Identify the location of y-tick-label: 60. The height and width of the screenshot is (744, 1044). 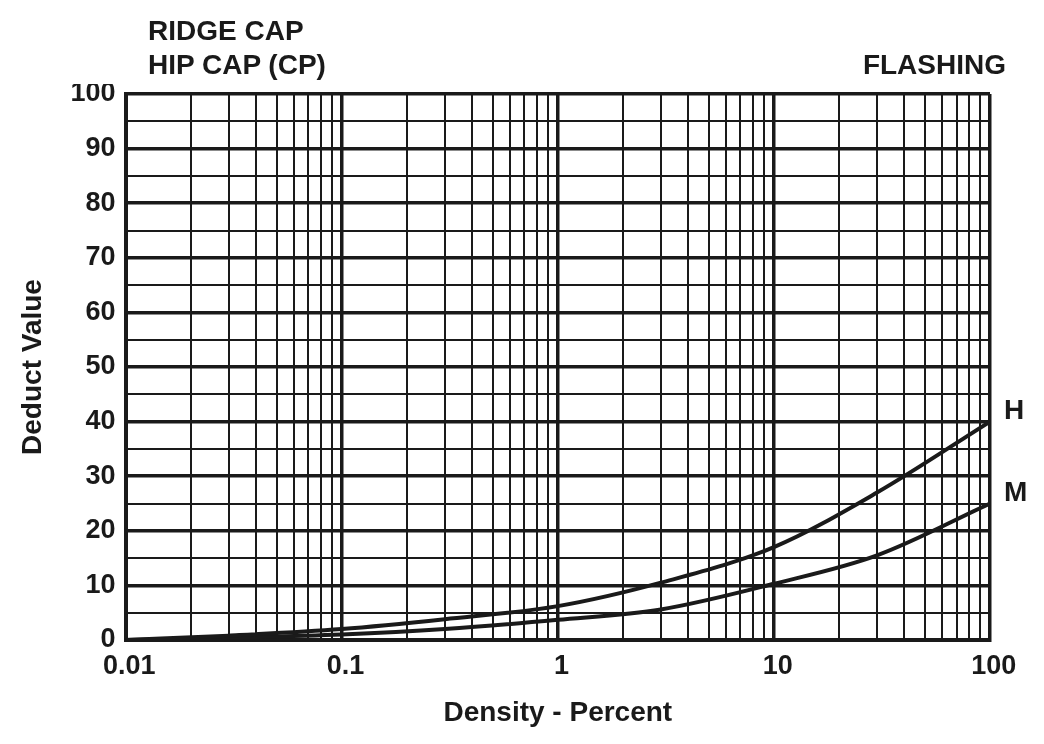
(100, 310).